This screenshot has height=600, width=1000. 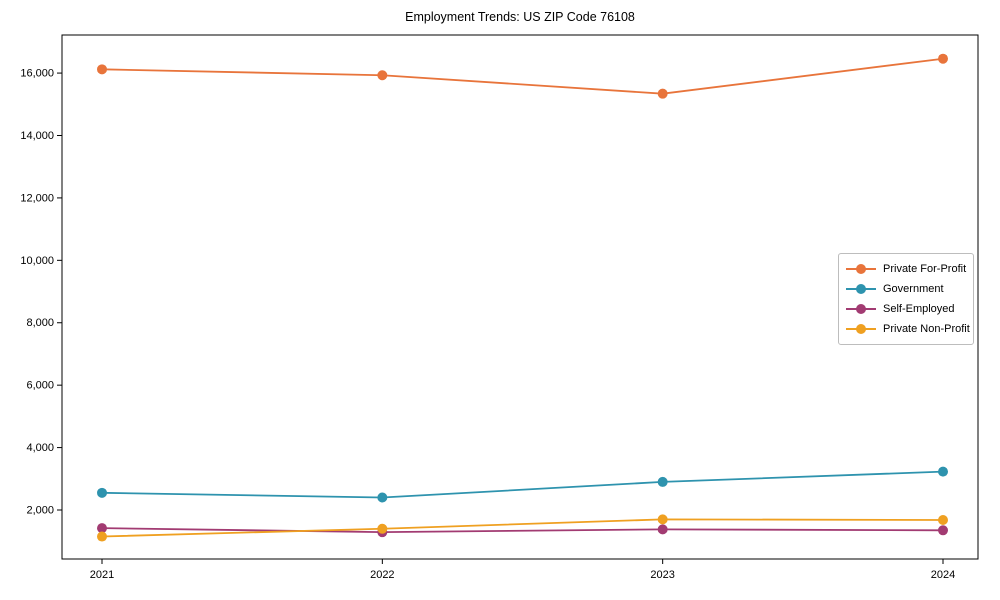 What do you see at coordinates (40, 386) in the screenshot?
I see `y-tick-label: 6,000` at bounding box center [40, 386].